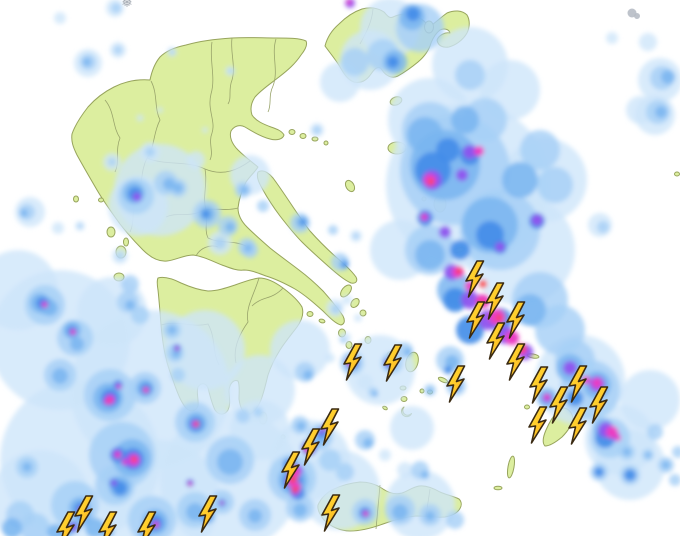  I want to click on sleet-dot, so click(637, 16).